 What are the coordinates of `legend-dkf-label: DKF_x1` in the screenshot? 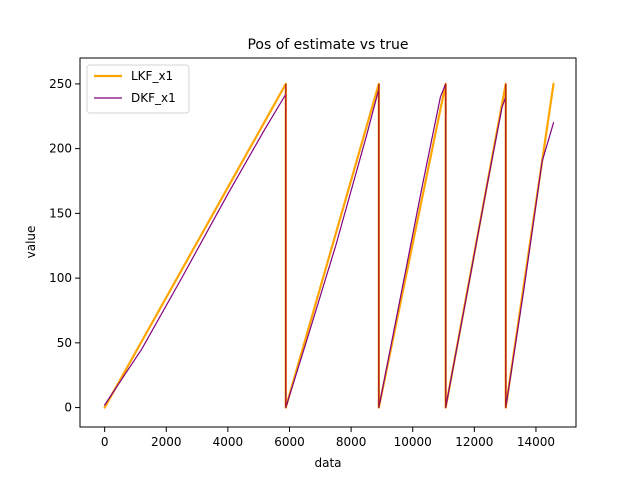 It's located at (153, 98).